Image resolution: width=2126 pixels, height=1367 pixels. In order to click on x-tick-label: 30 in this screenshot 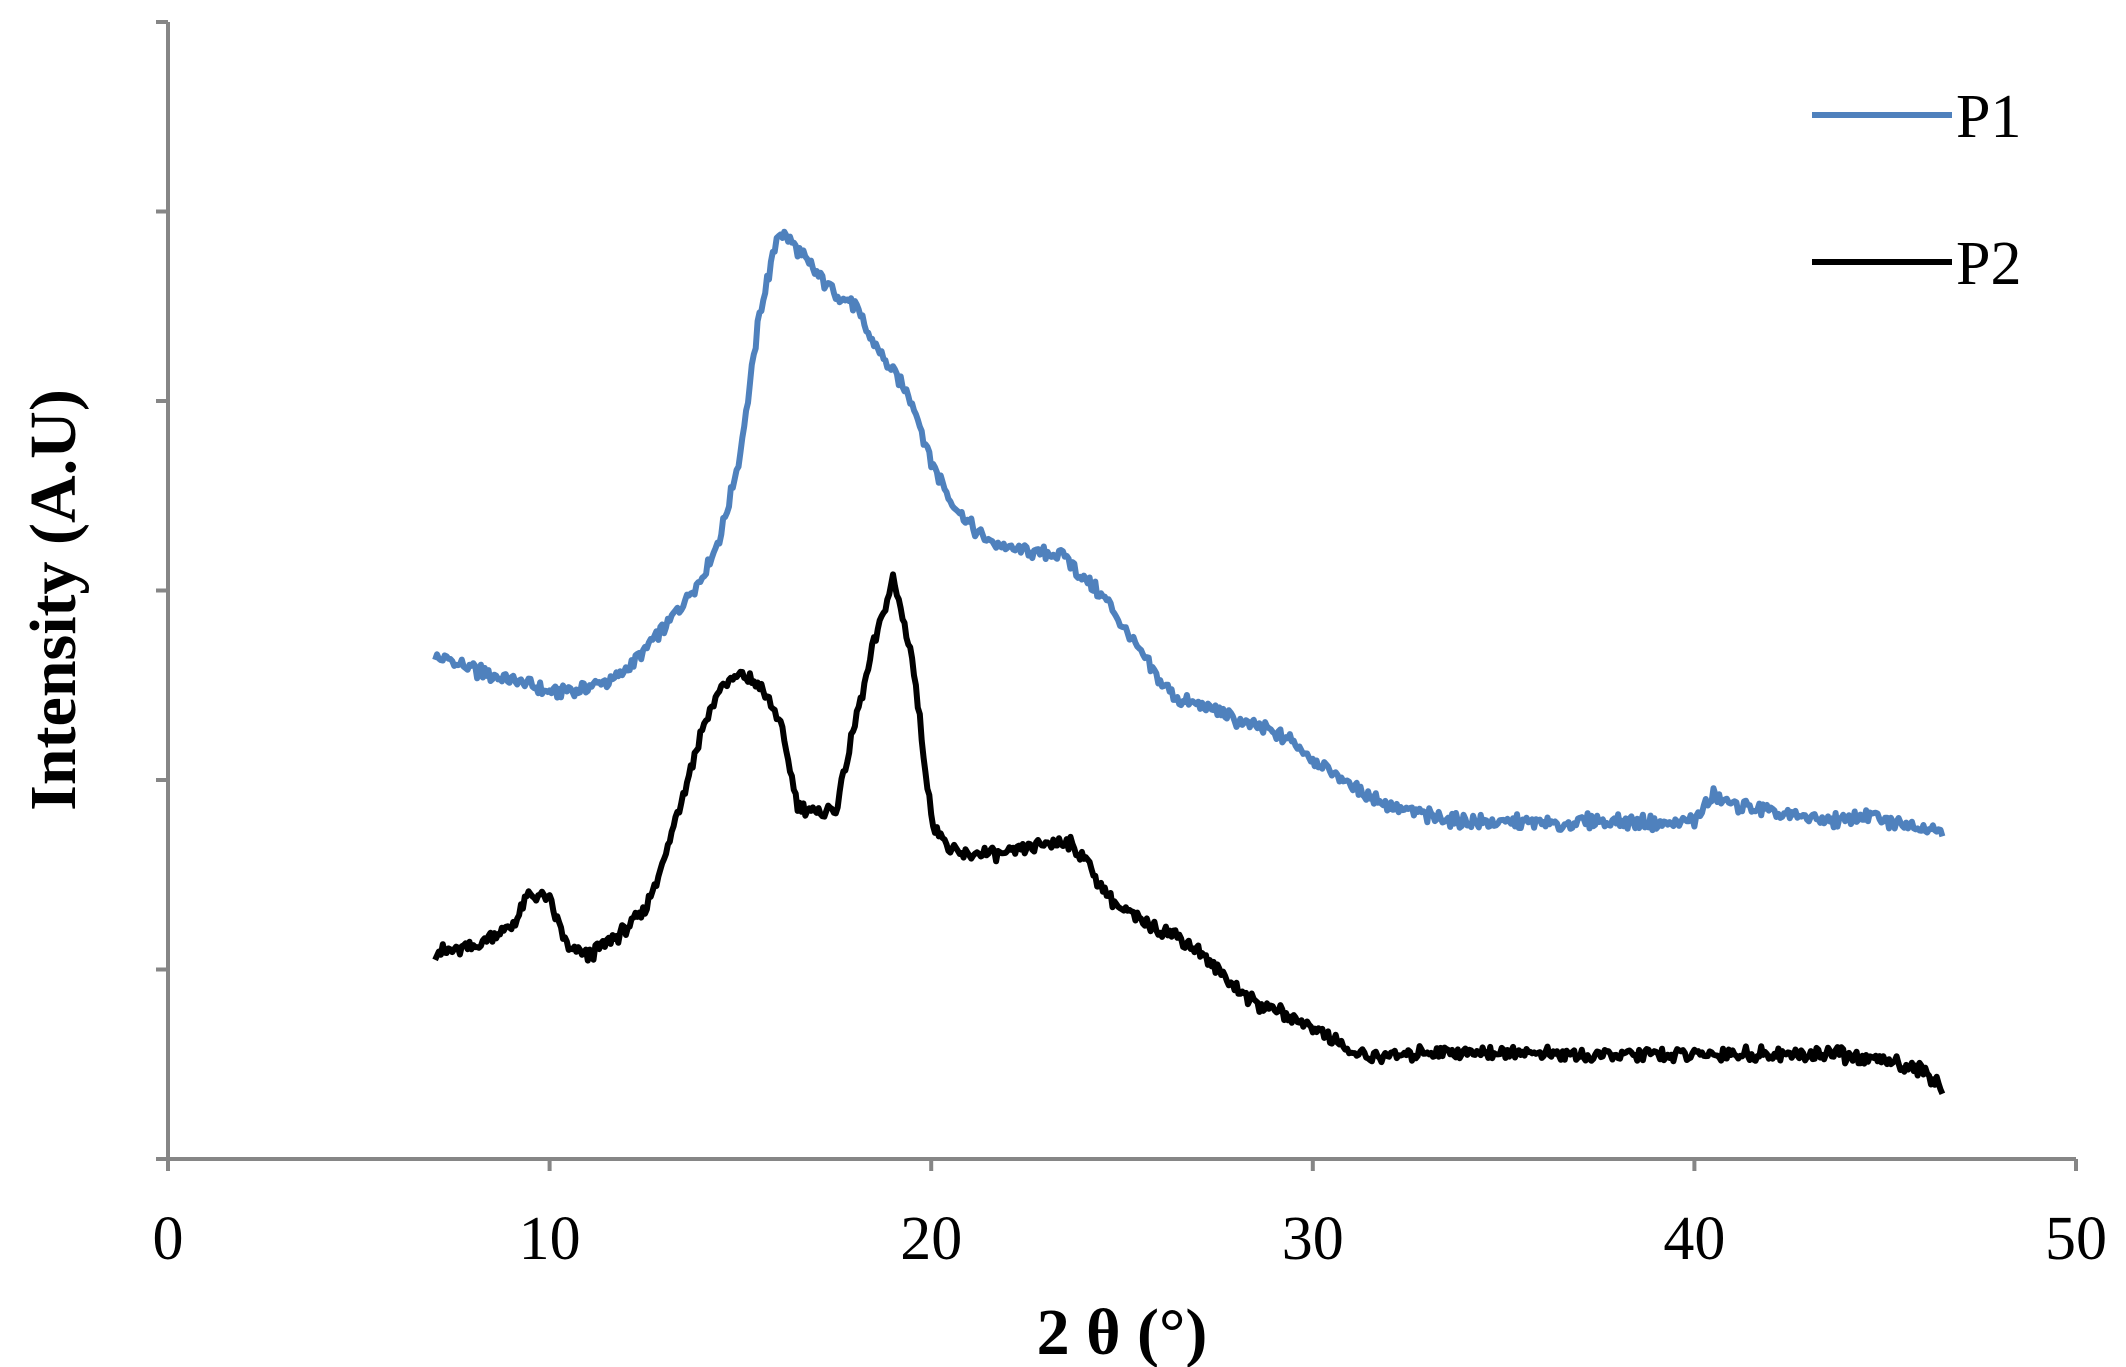, I will do `click(1313, 1239)`.